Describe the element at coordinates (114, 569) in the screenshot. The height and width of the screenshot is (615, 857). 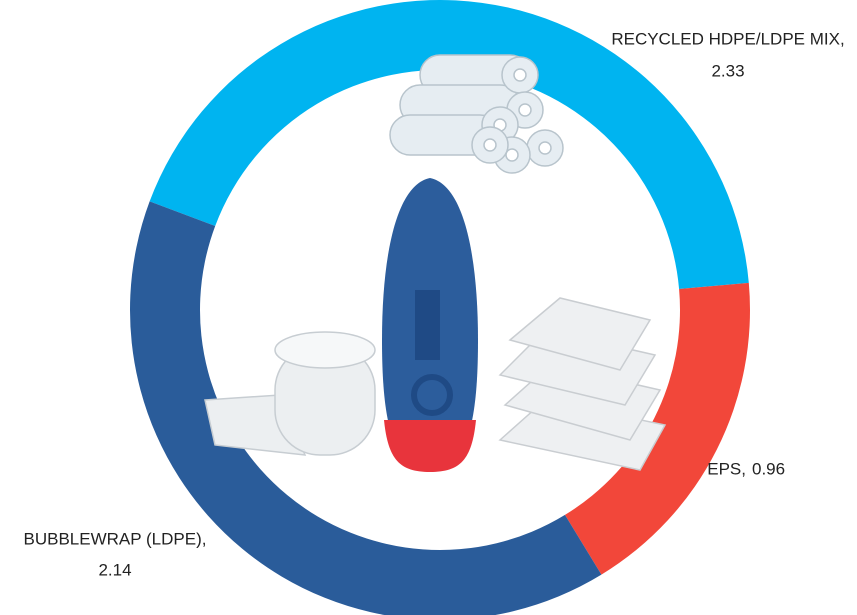
I see `value-label: 2.14` at that location.